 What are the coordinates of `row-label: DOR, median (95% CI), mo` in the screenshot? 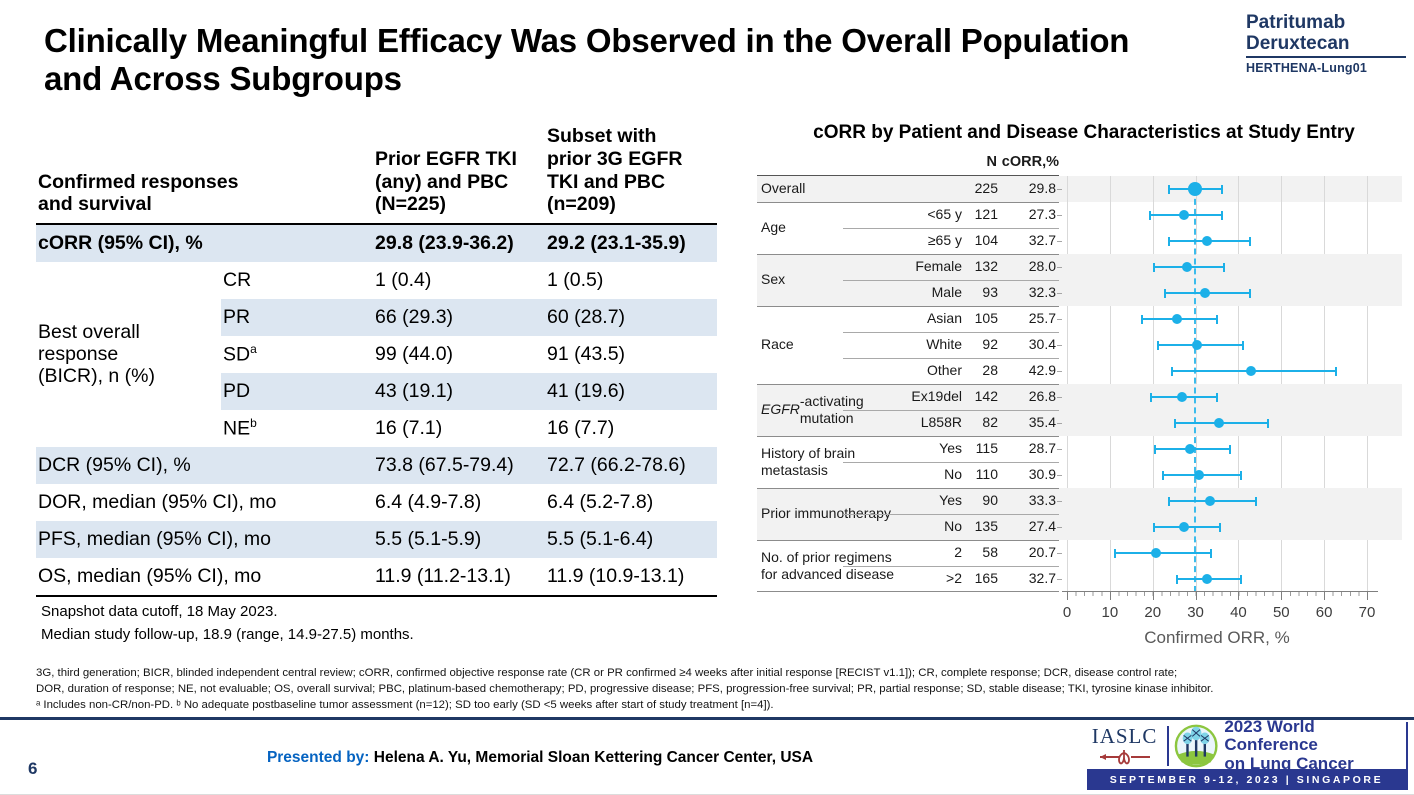 It's located at (157, 501).